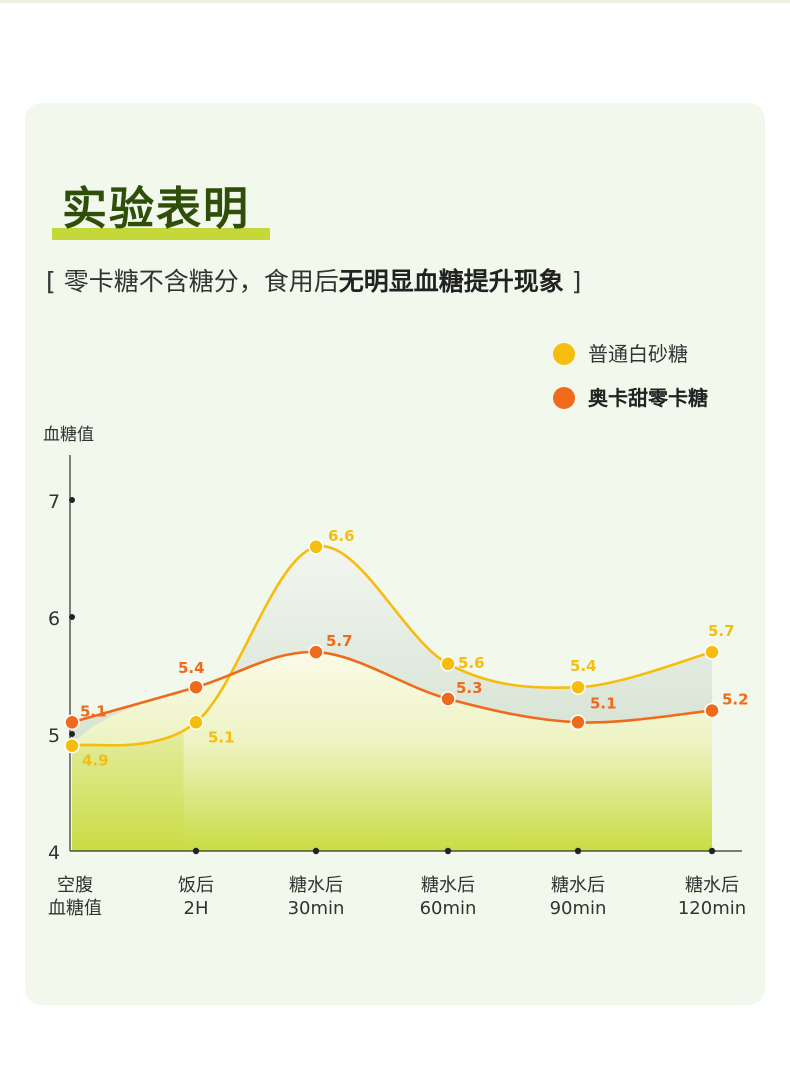 This screenshot has width=790, height=1066. I want to click on subtitle-bracket-close: ], so click(572, 281).